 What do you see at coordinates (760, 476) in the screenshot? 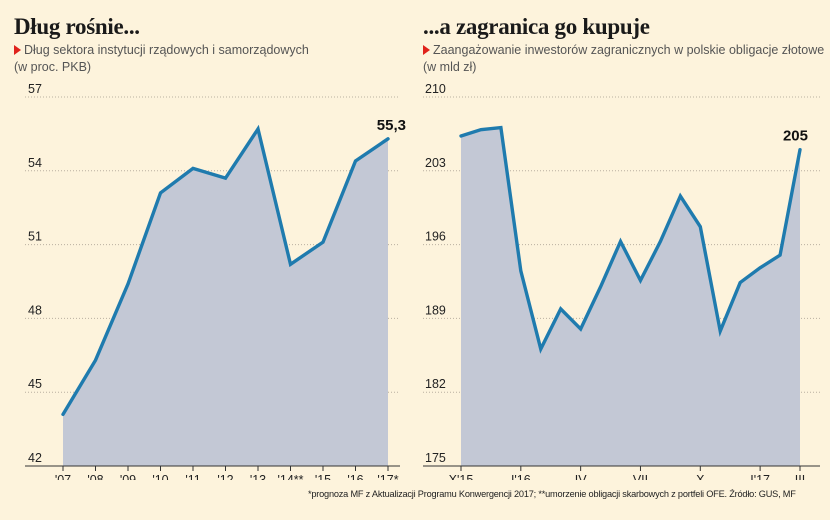
I see `x-tick-label: I'17` at bounding box center [760, 476].